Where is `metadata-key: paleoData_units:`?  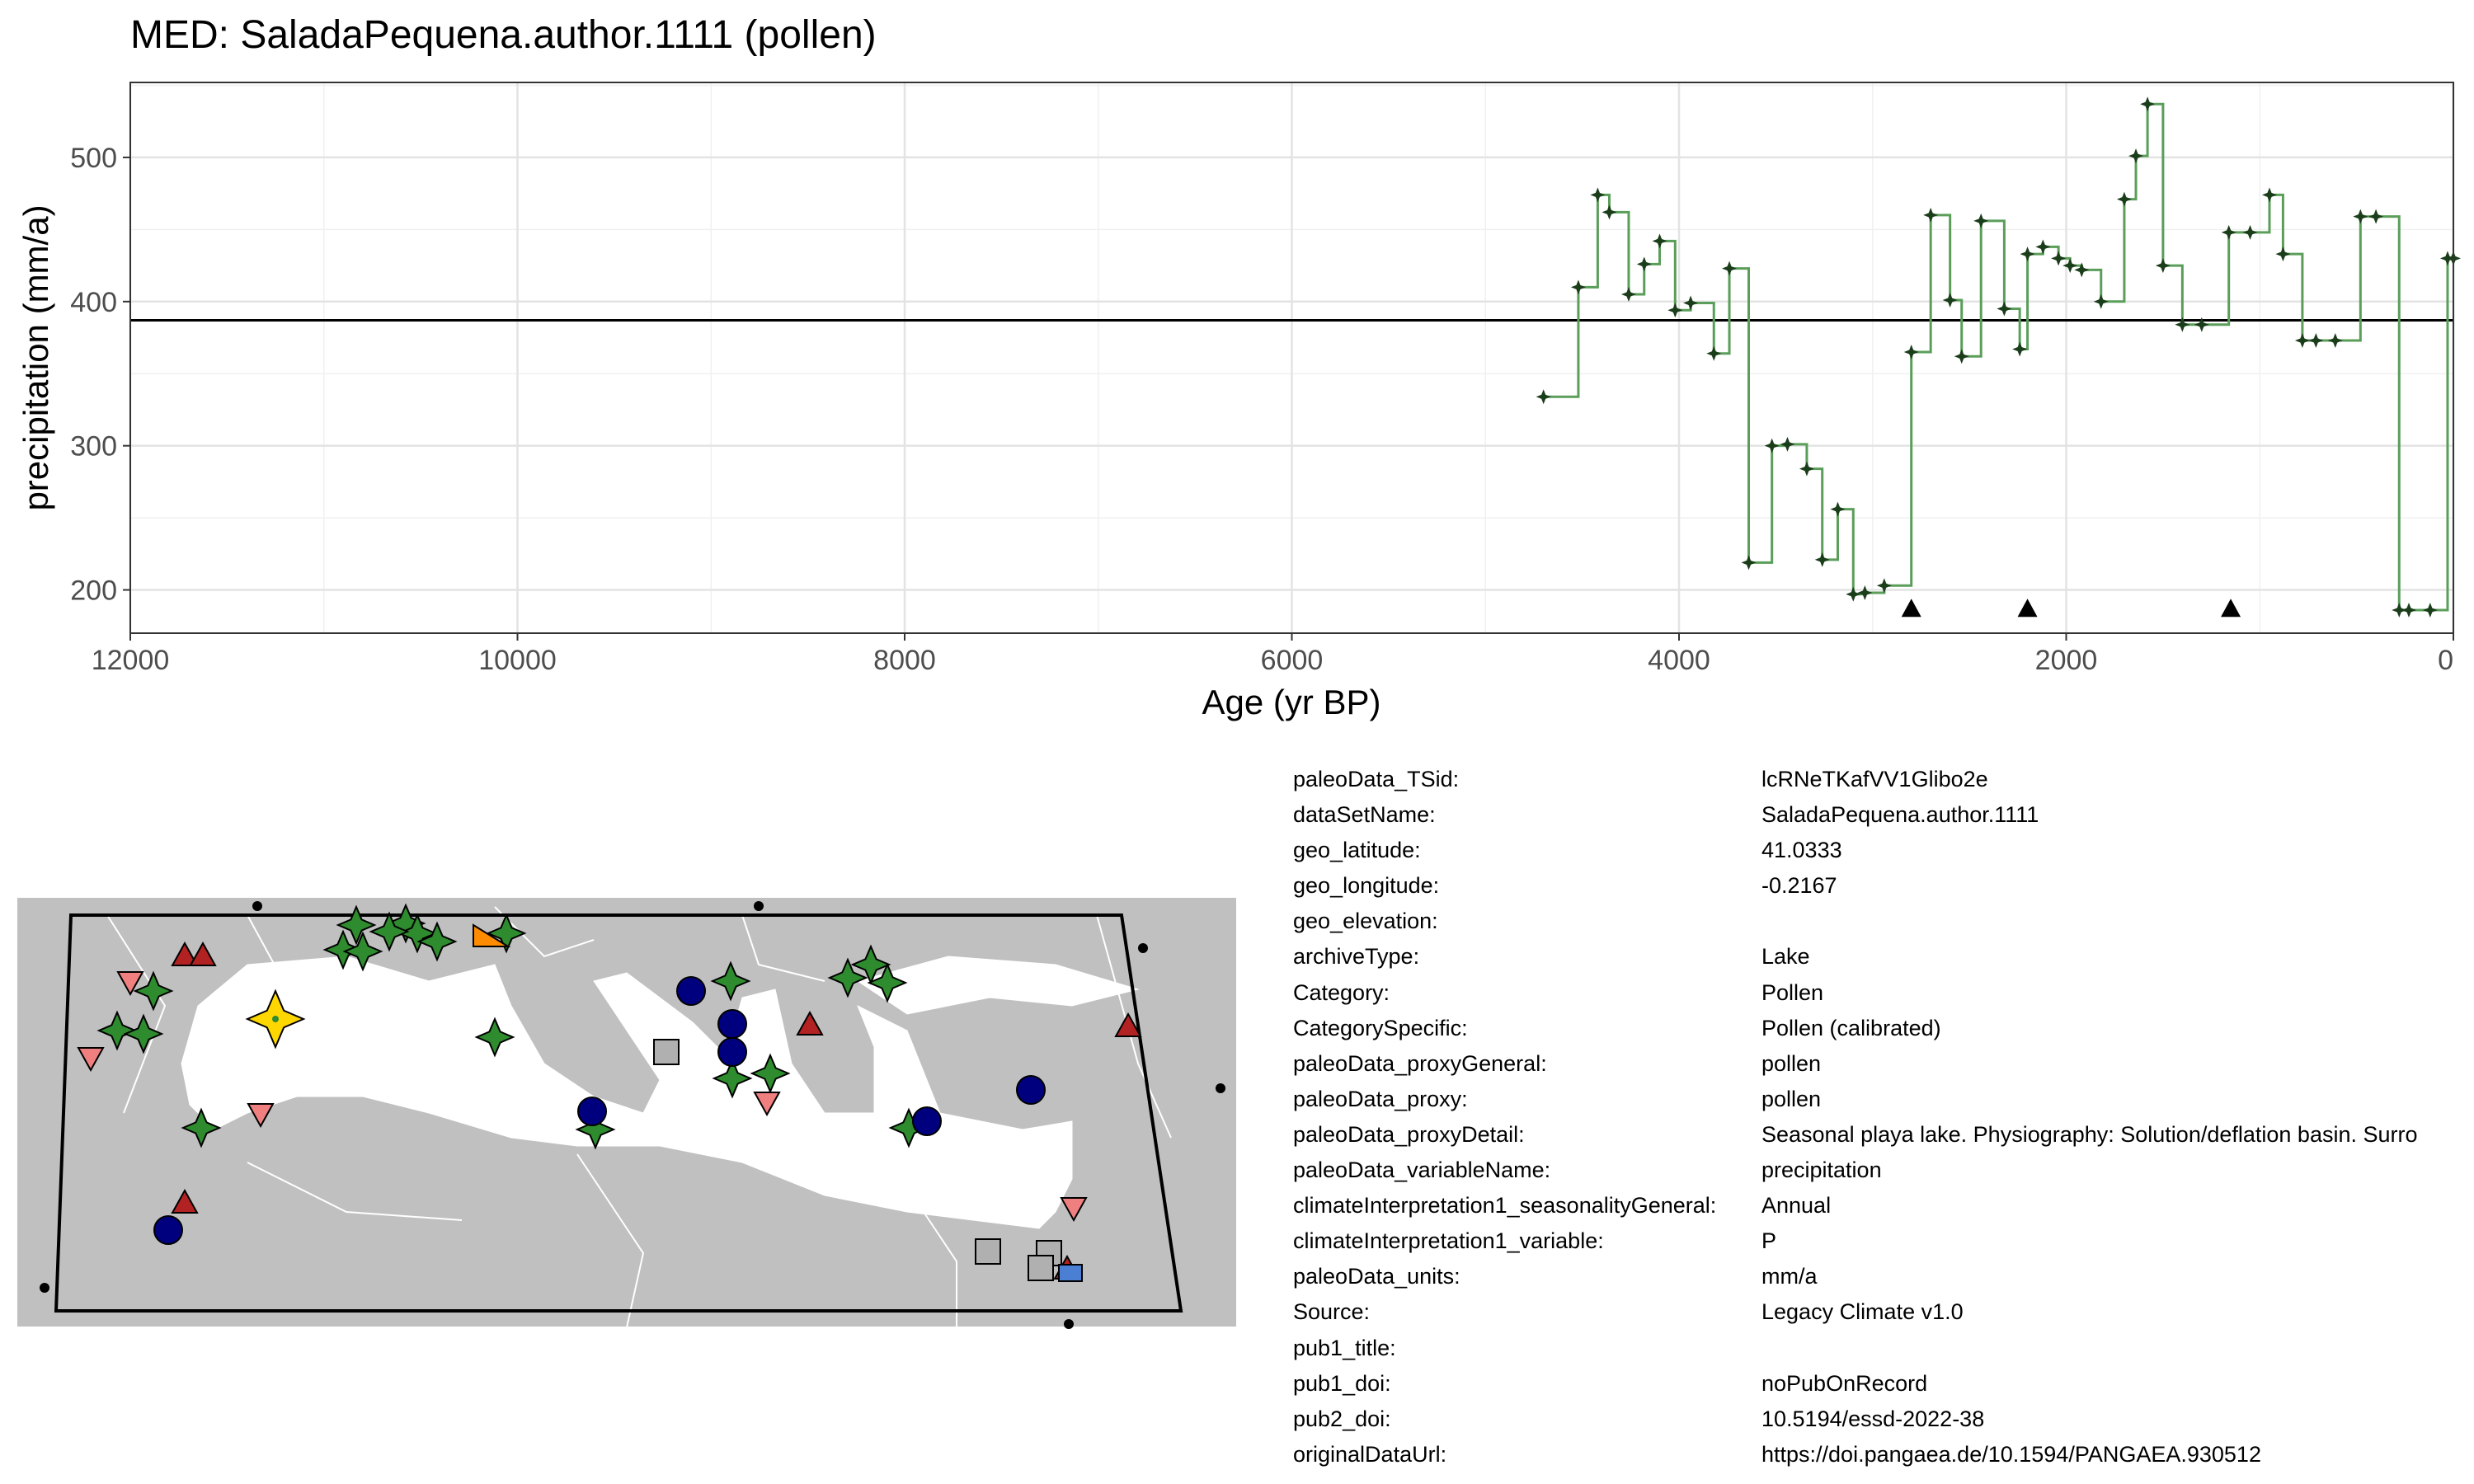 metadata-key: paleoData_units: is located at coordinates (1376, 1276).